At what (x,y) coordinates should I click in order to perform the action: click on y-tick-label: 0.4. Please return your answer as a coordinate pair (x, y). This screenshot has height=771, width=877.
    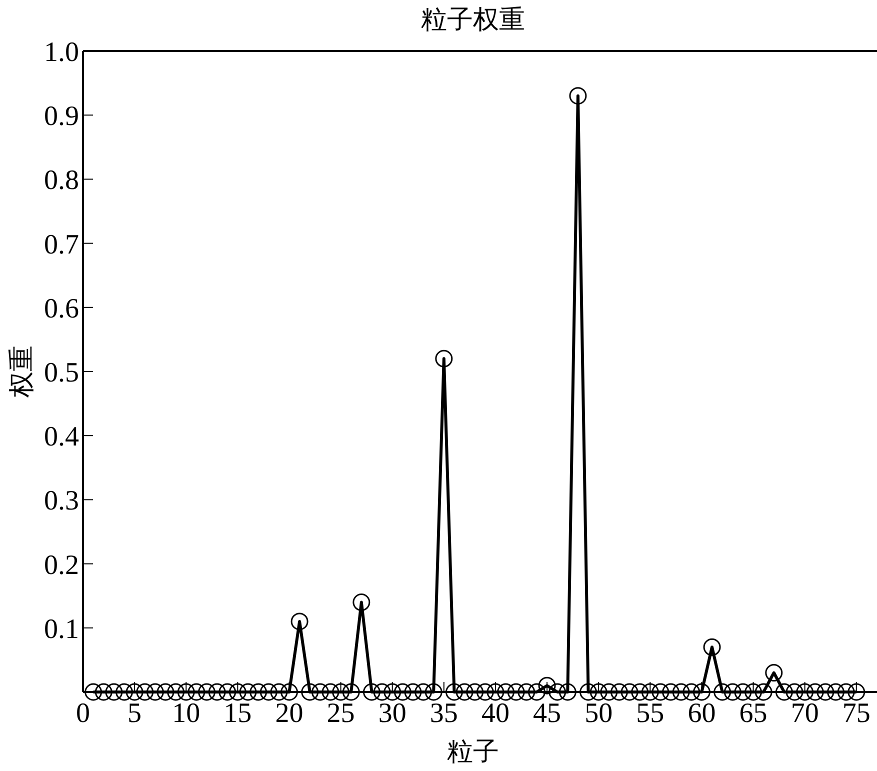
    Looking at the image, I should click on (61, 437).